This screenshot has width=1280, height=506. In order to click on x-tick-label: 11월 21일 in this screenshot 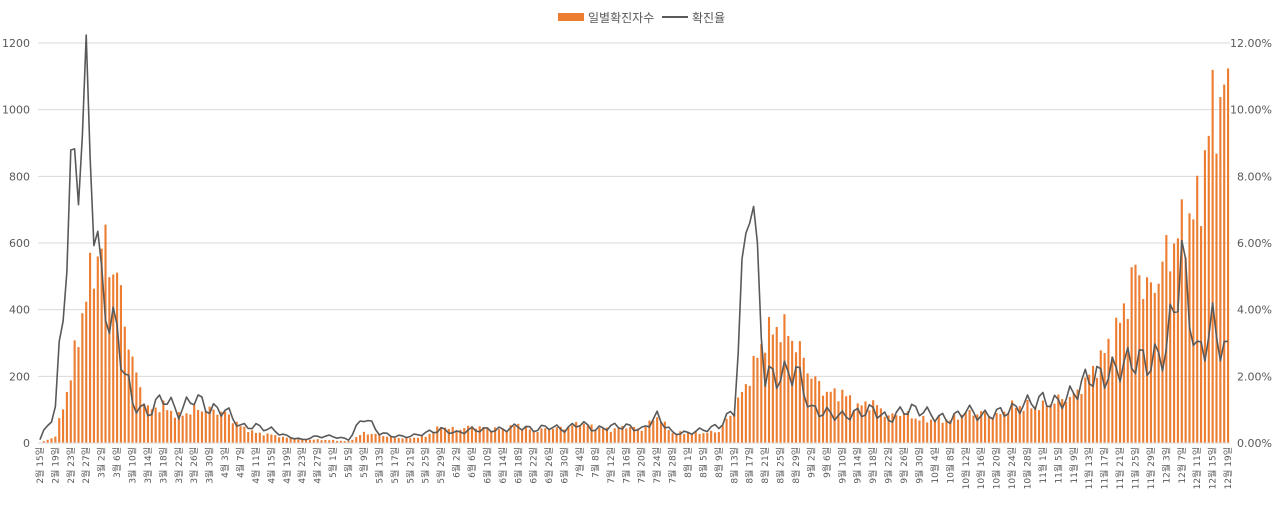, I will do `click(1120, 468)`.